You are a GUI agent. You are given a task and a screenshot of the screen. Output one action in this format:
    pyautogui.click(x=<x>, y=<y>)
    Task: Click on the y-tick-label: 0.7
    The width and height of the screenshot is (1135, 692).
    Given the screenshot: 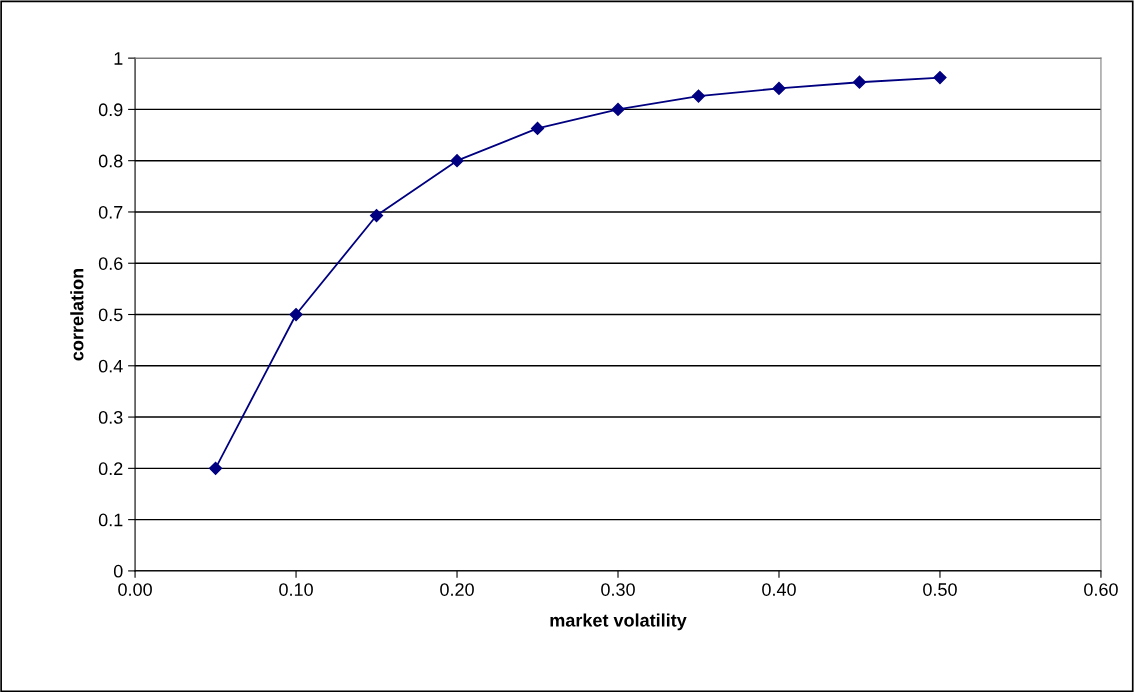 What is the action you would take?
    pyautogui.click(x=110, y=212)
    